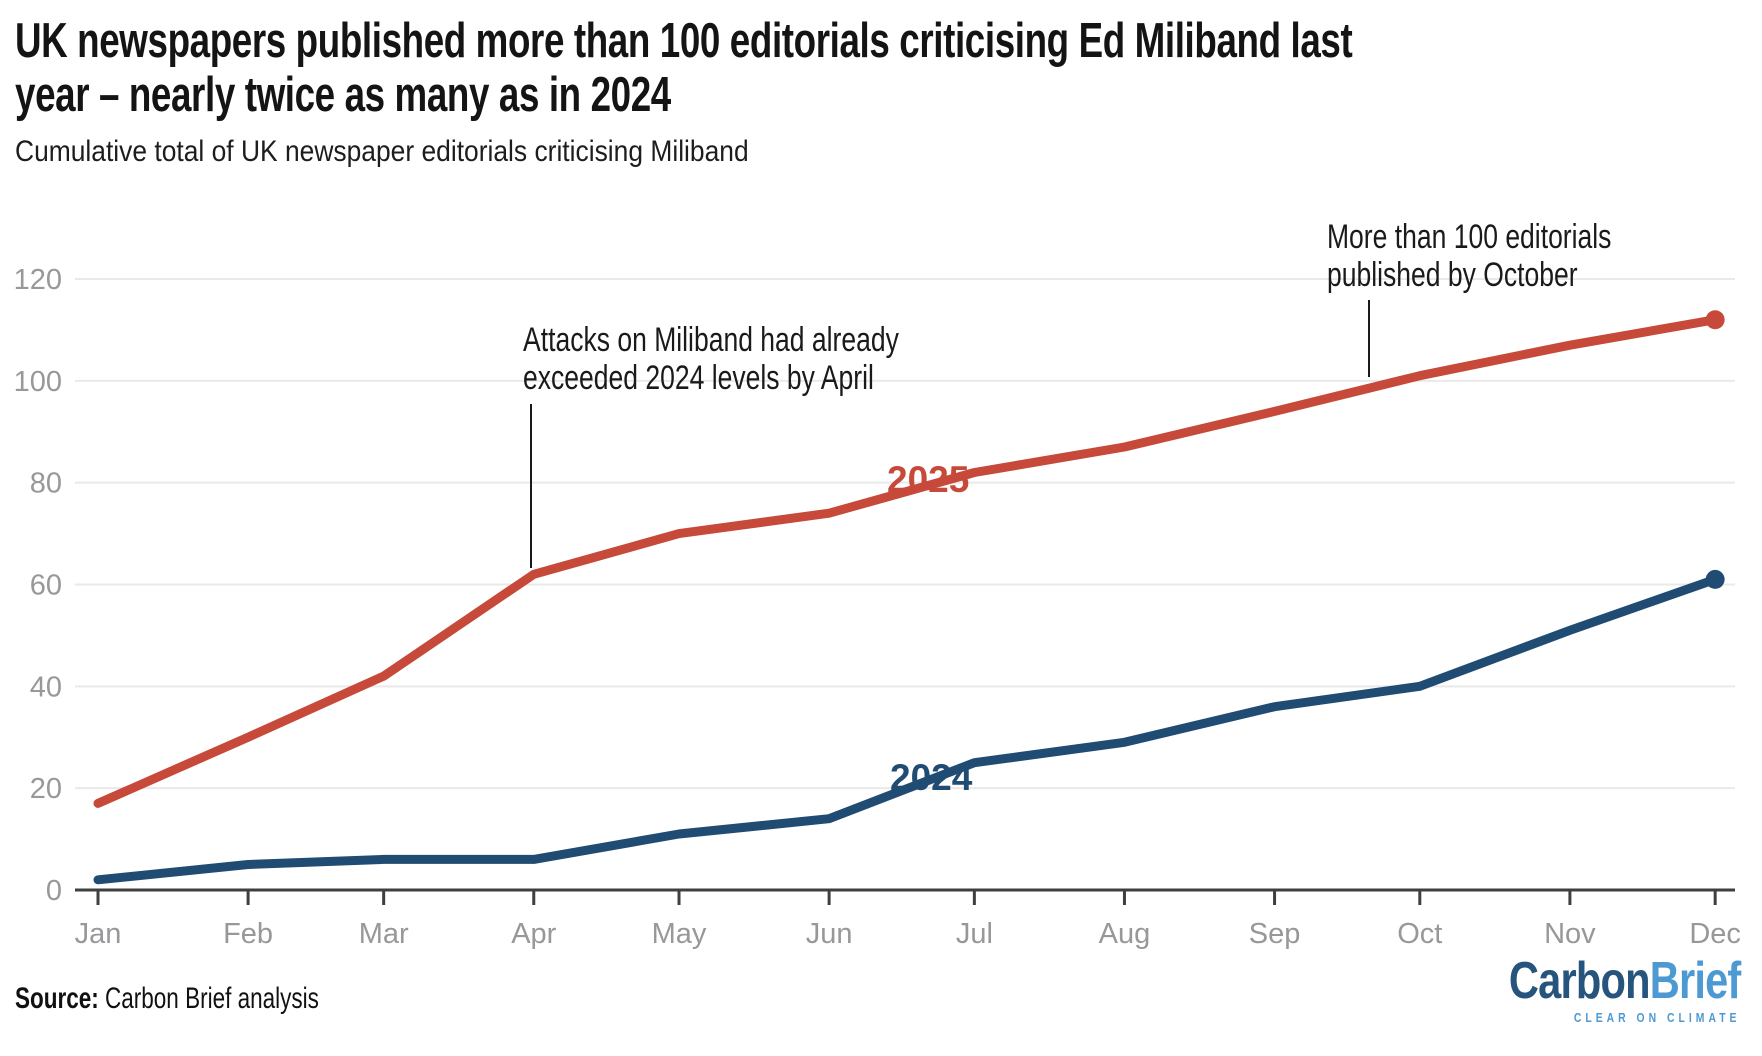  Describe the element at coordinates (1715, 934) in the screenshot. I see `x-axis-label-Dec: Dec` at that location.